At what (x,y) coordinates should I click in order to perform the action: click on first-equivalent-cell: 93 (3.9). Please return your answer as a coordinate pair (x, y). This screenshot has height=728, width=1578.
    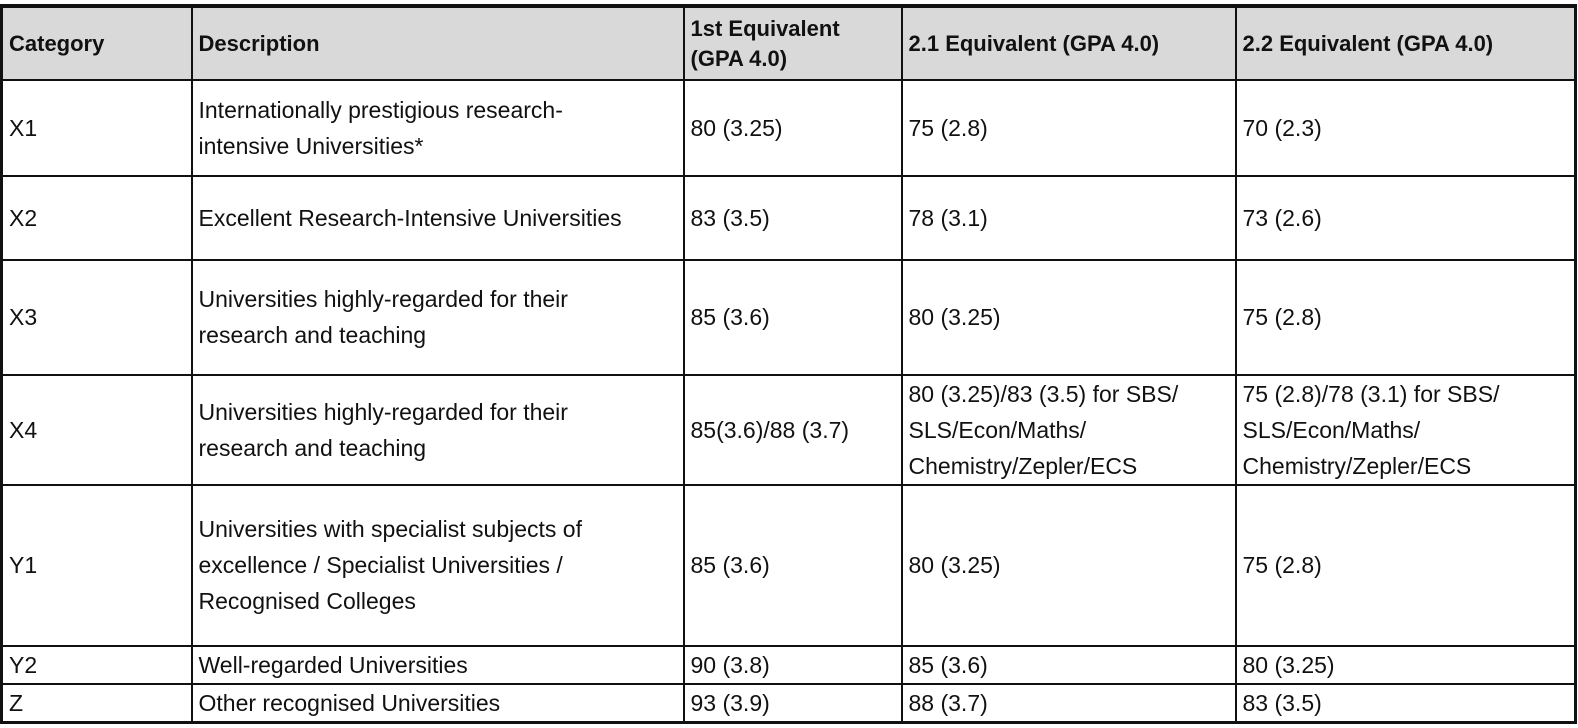
    Looking at the image, I should click on (792, 703).